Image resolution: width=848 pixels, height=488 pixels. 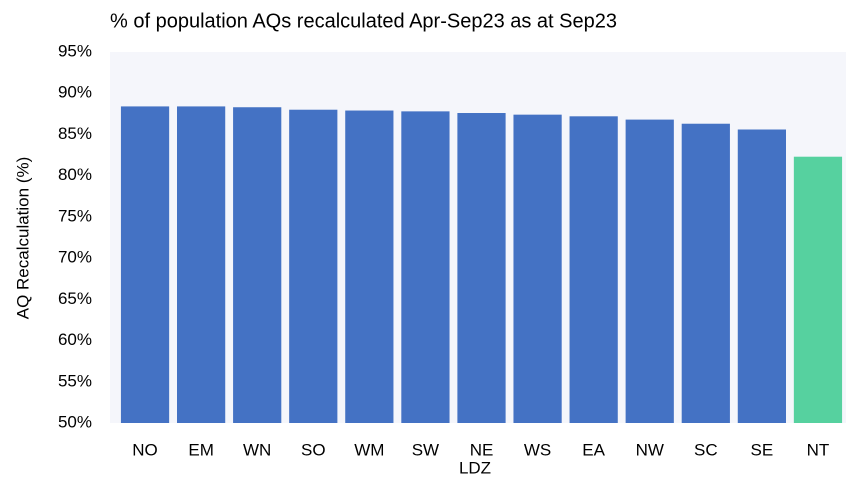 I want to click on x-tick-label: SW, so click(x=425, y=449).